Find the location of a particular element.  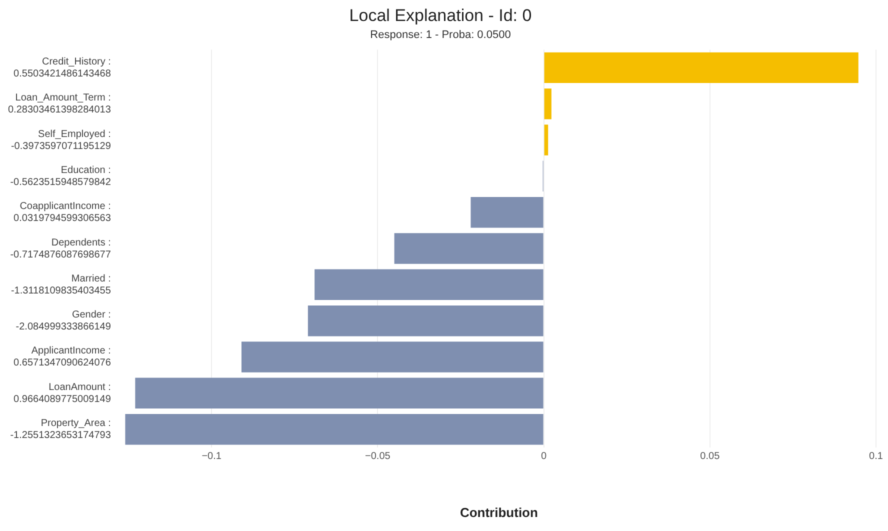

x-tick-label: 0.1 is located at coordinates (876, 456).